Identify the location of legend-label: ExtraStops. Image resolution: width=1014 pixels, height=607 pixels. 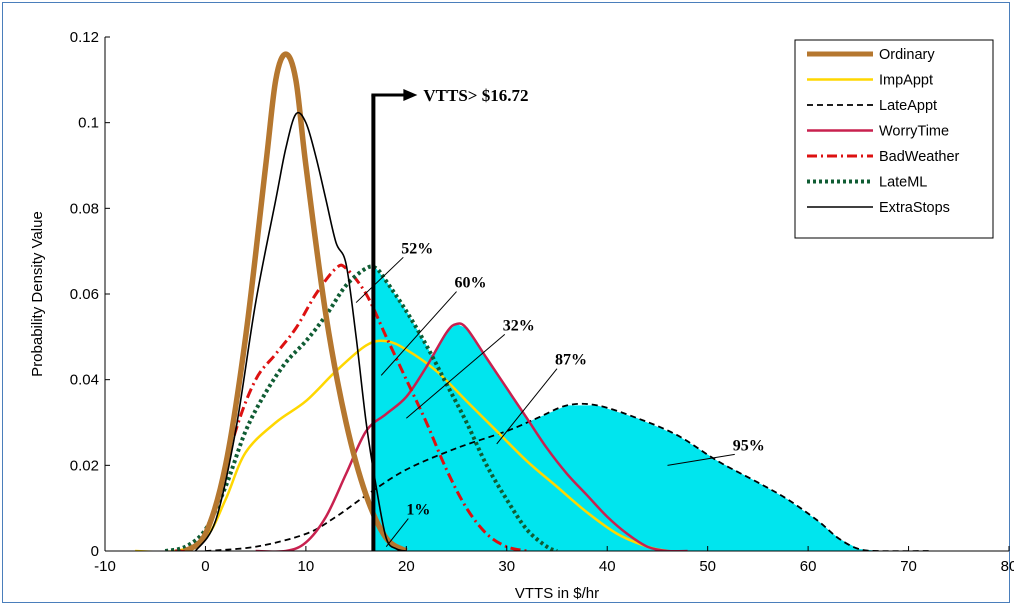
(914, 208).